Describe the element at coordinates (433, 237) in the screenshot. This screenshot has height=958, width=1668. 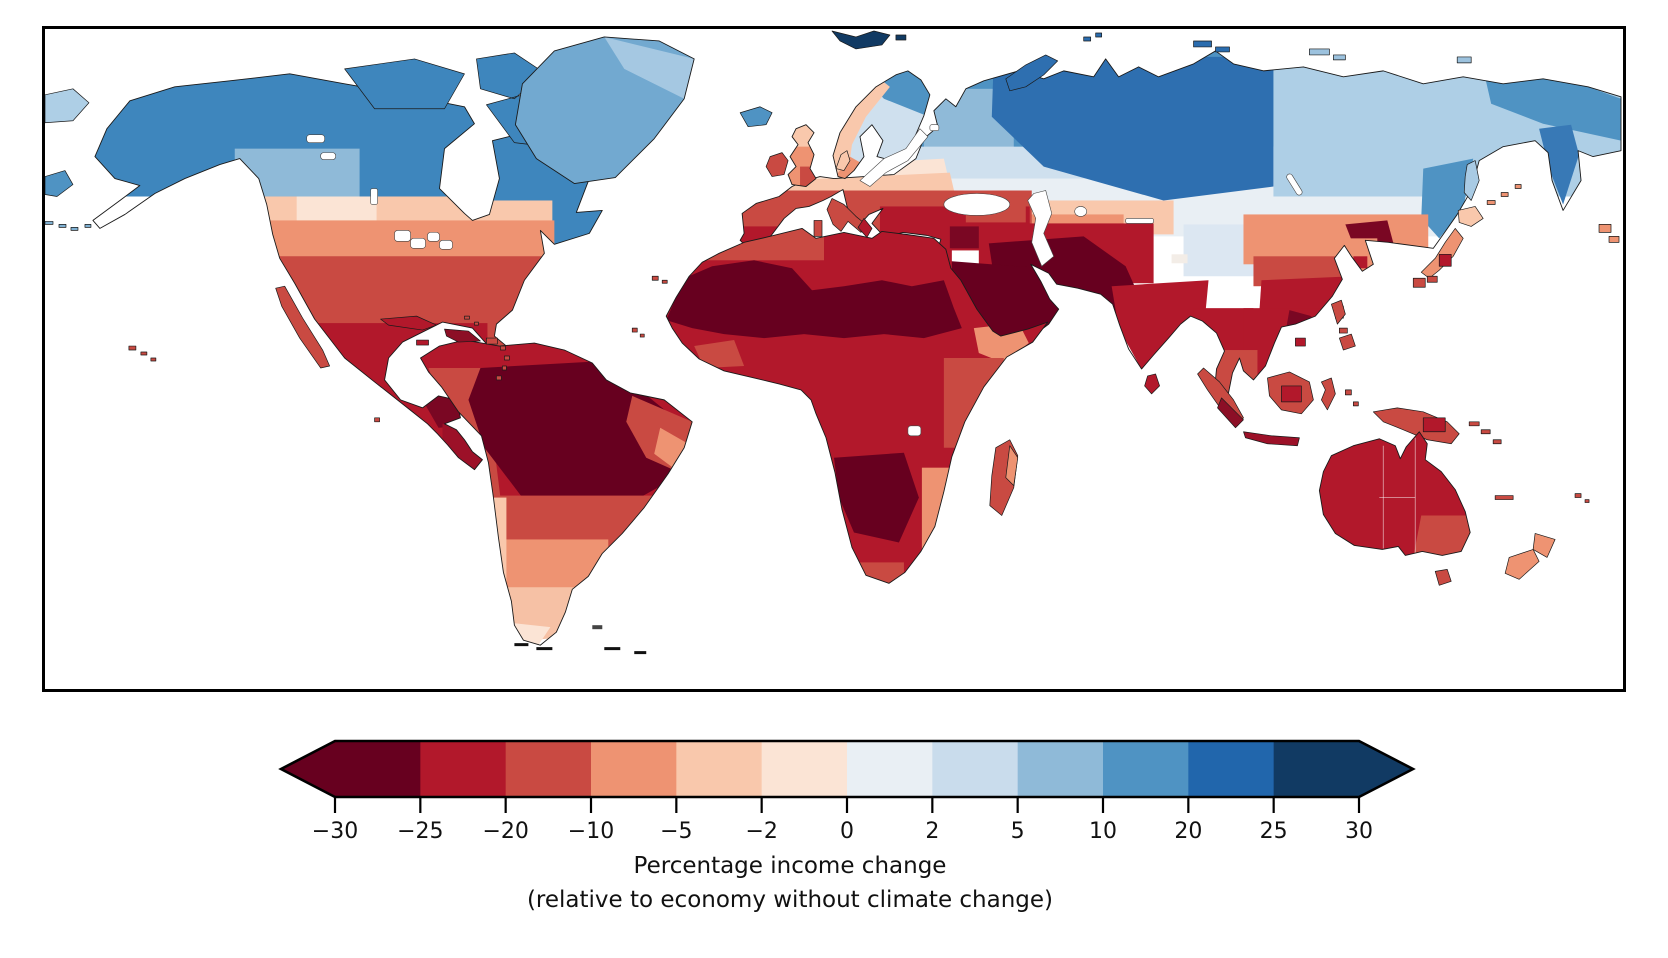
I see `lake-huron` at that location.